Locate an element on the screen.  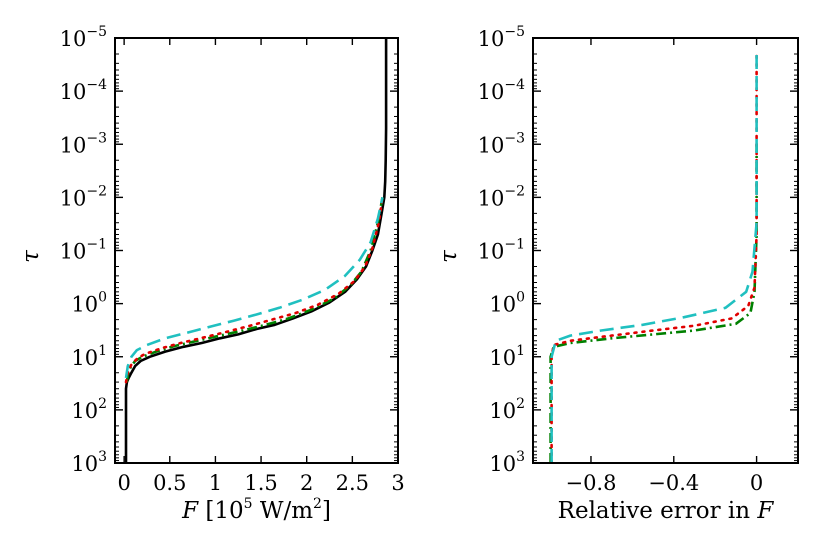
x-tick-label: 0.5 is located at coordinates (169, 483).